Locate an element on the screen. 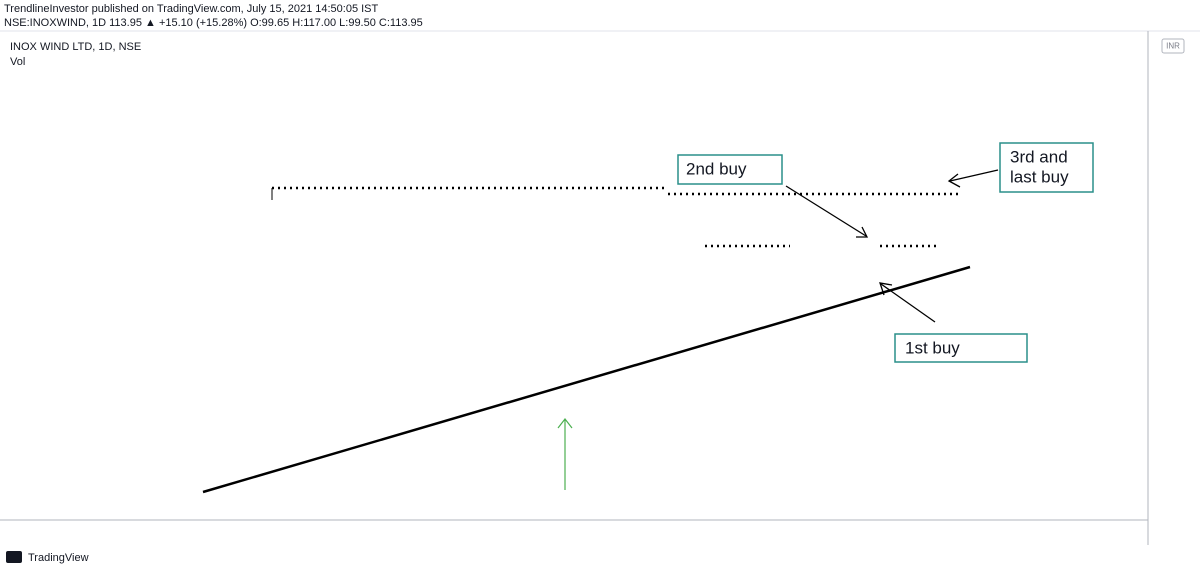 Image resolution: width=1200 pixels, height=571 pixels. currency: INR is located at coordinates (1173, 46).